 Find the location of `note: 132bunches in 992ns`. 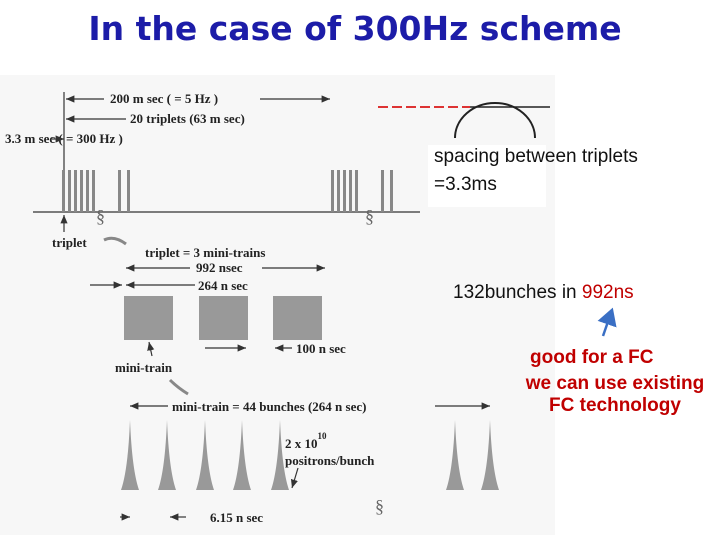

note: 132bunches in 992ns is located at coordinates (543, 292).